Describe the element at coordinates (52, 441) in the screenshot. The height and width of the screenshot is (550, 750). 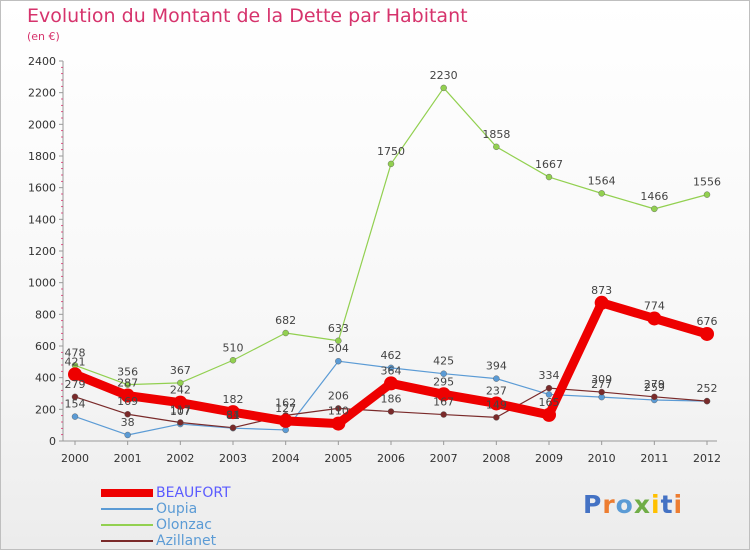
I see `y-tick-label: 0` at that location.